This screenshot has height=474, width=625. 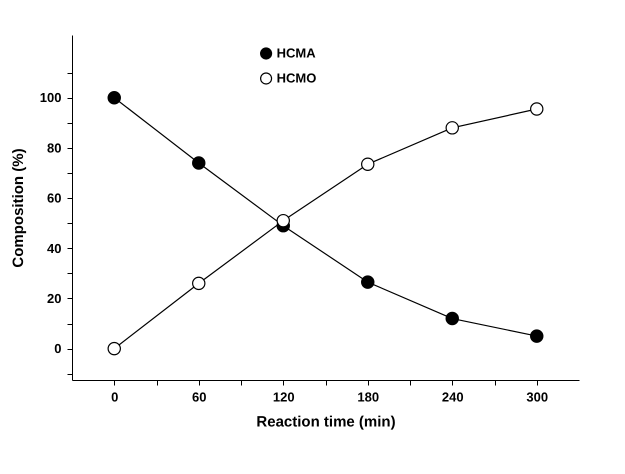 What do you see at coordinates (54, 248) in the screenshot?
I see `y-tick-label: 40` at bounding box center [54, 248].